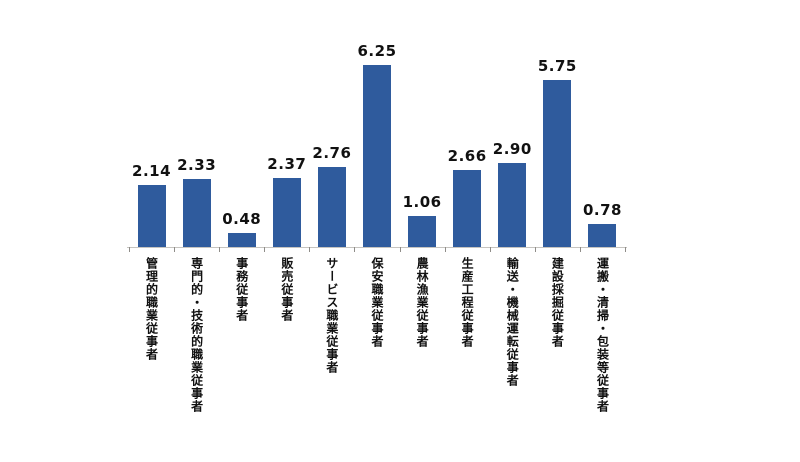 The image size is (800, 462). Describe the element at coordinates (331, 315) in the screenshot. I see `category-label-4: サービス職業従事者` at that location.